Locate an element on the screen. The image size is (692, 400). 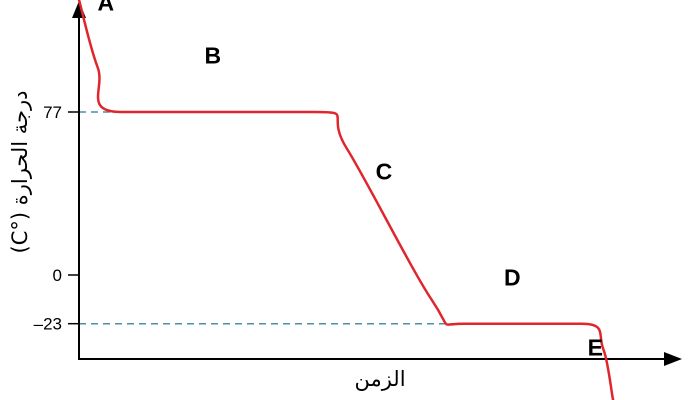
y-tick-label-2: –23 is located at coordinates (48, 324).